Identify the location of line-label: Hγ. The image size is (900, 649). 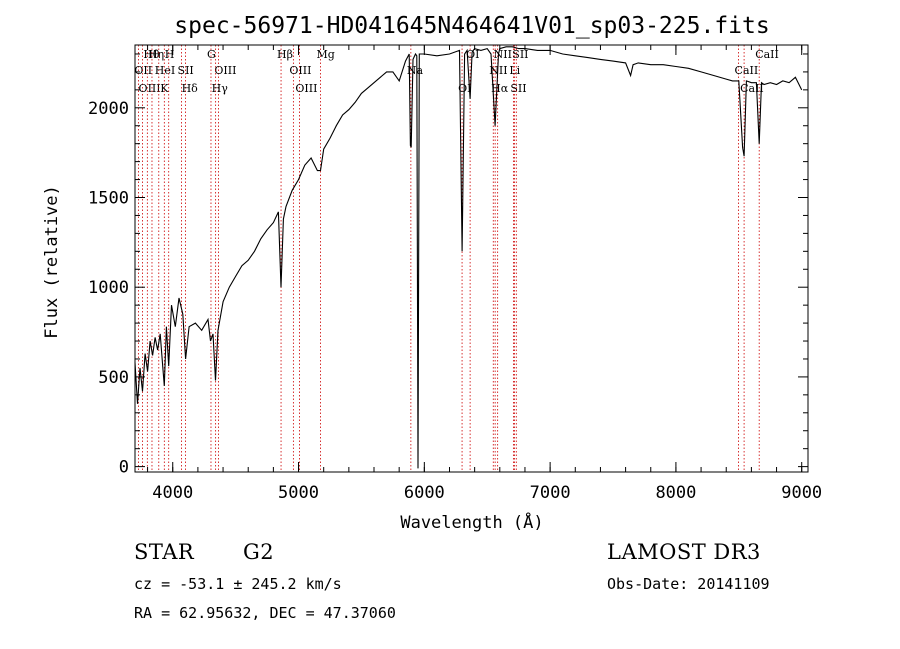
(220, 88).